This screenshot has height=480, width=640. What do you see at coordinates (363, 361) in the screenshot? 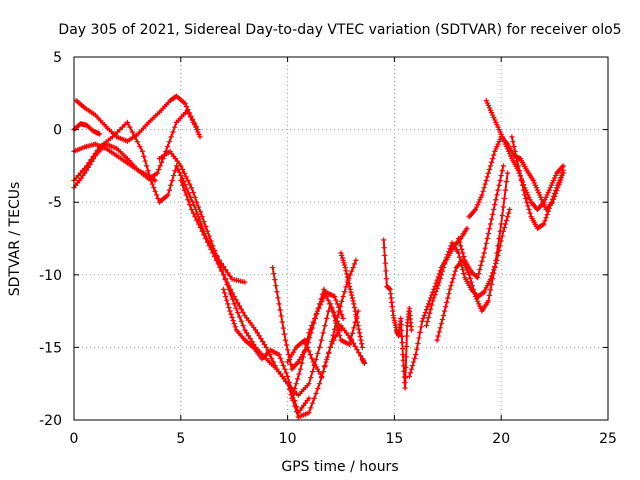
I see `series-track-m` at bounding box center [363, 361].